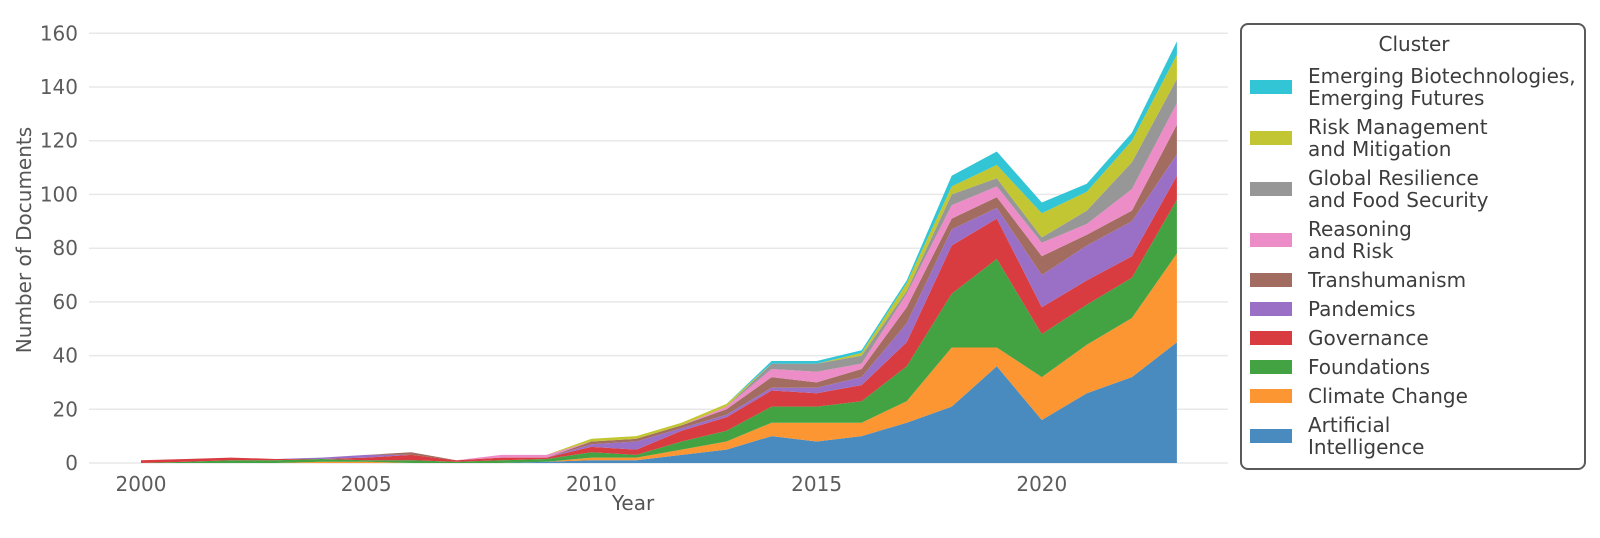  I want to click on x-axis-title: Year, so click(633, 503).